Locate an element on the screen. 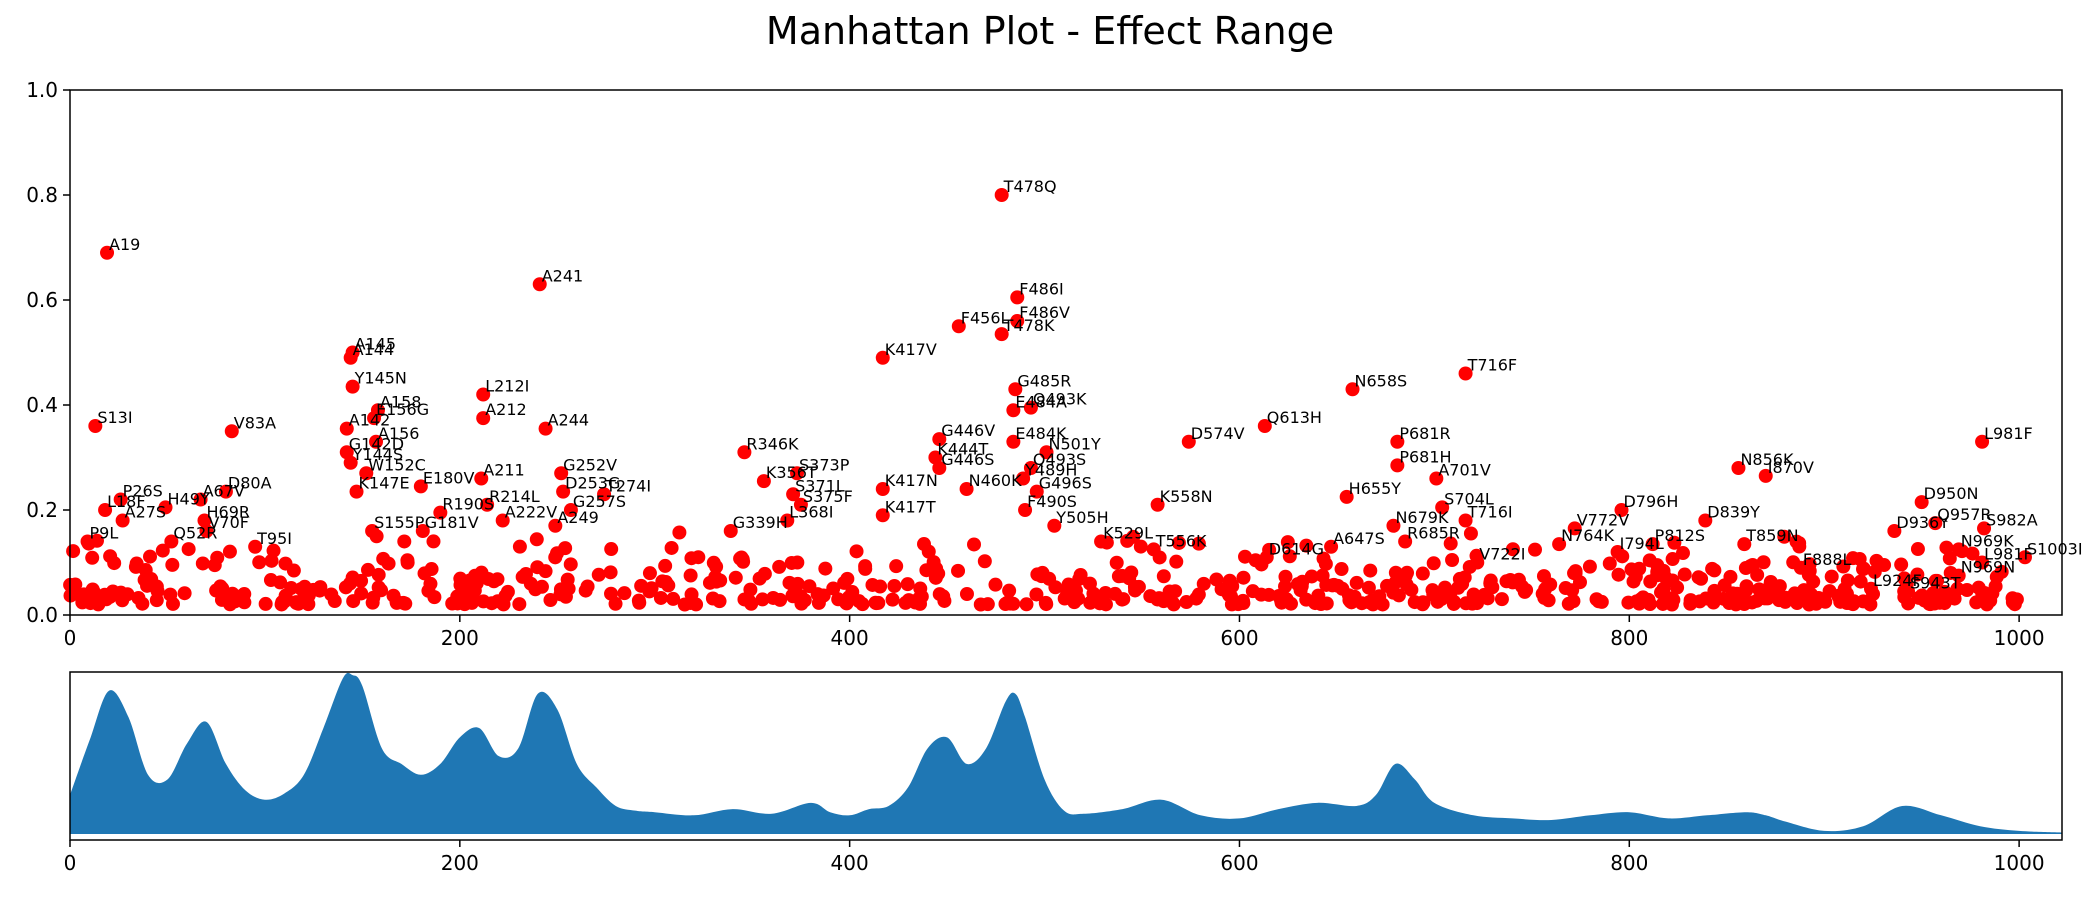  point-label: A67V is located at coordinates (224, 491).